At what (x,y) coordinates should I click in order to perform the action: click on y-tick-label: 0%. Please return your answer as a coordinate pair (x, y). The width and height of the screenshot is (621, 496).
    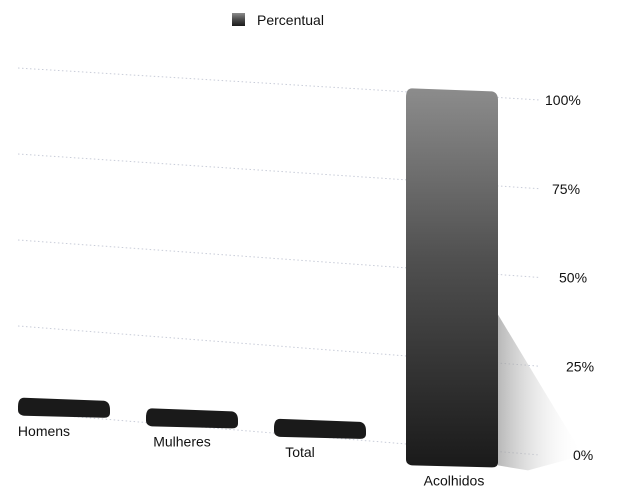
    Looking at the image, I should click on (583, 455).